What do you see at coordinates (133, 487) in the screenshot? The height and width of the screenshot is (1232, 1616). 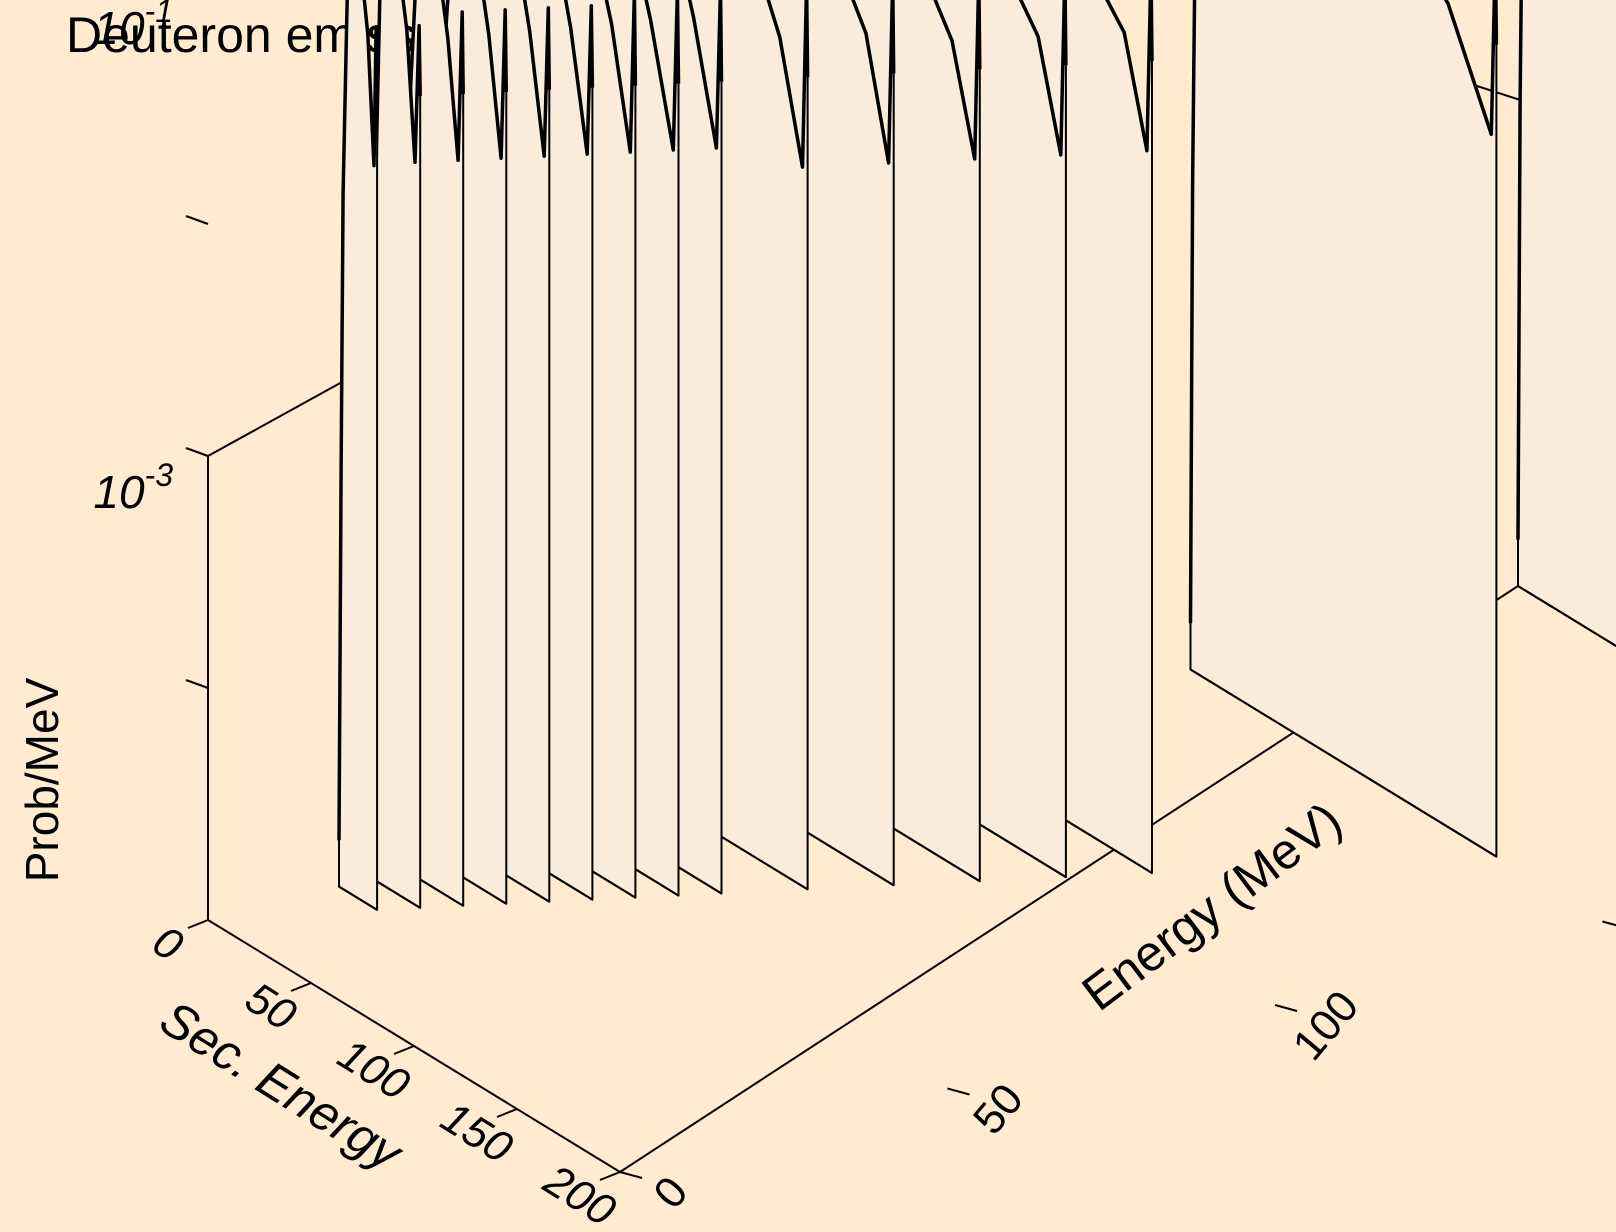 I see `z-tick-label: 10⁻³` at bounding box center [133, 487].